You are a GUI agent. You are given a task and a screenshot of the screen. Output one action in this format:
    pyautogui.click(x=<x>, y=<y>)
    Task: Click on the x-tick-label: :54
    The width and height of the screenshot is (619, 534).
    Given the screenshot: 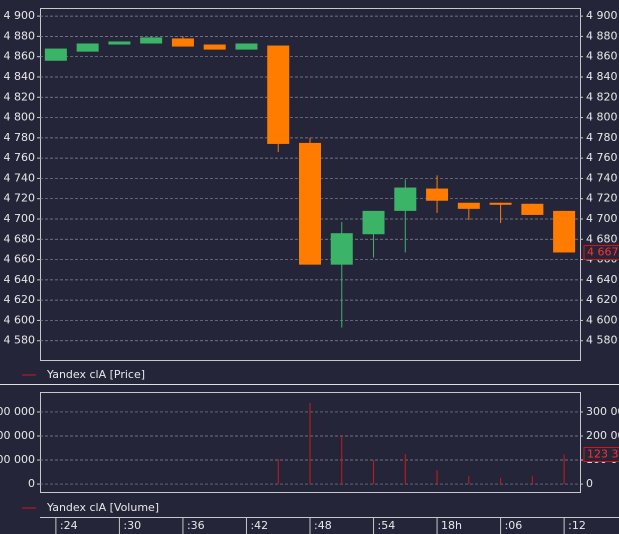 What is the action you would take?
    pyautogui.click(x=387, y=525)
    